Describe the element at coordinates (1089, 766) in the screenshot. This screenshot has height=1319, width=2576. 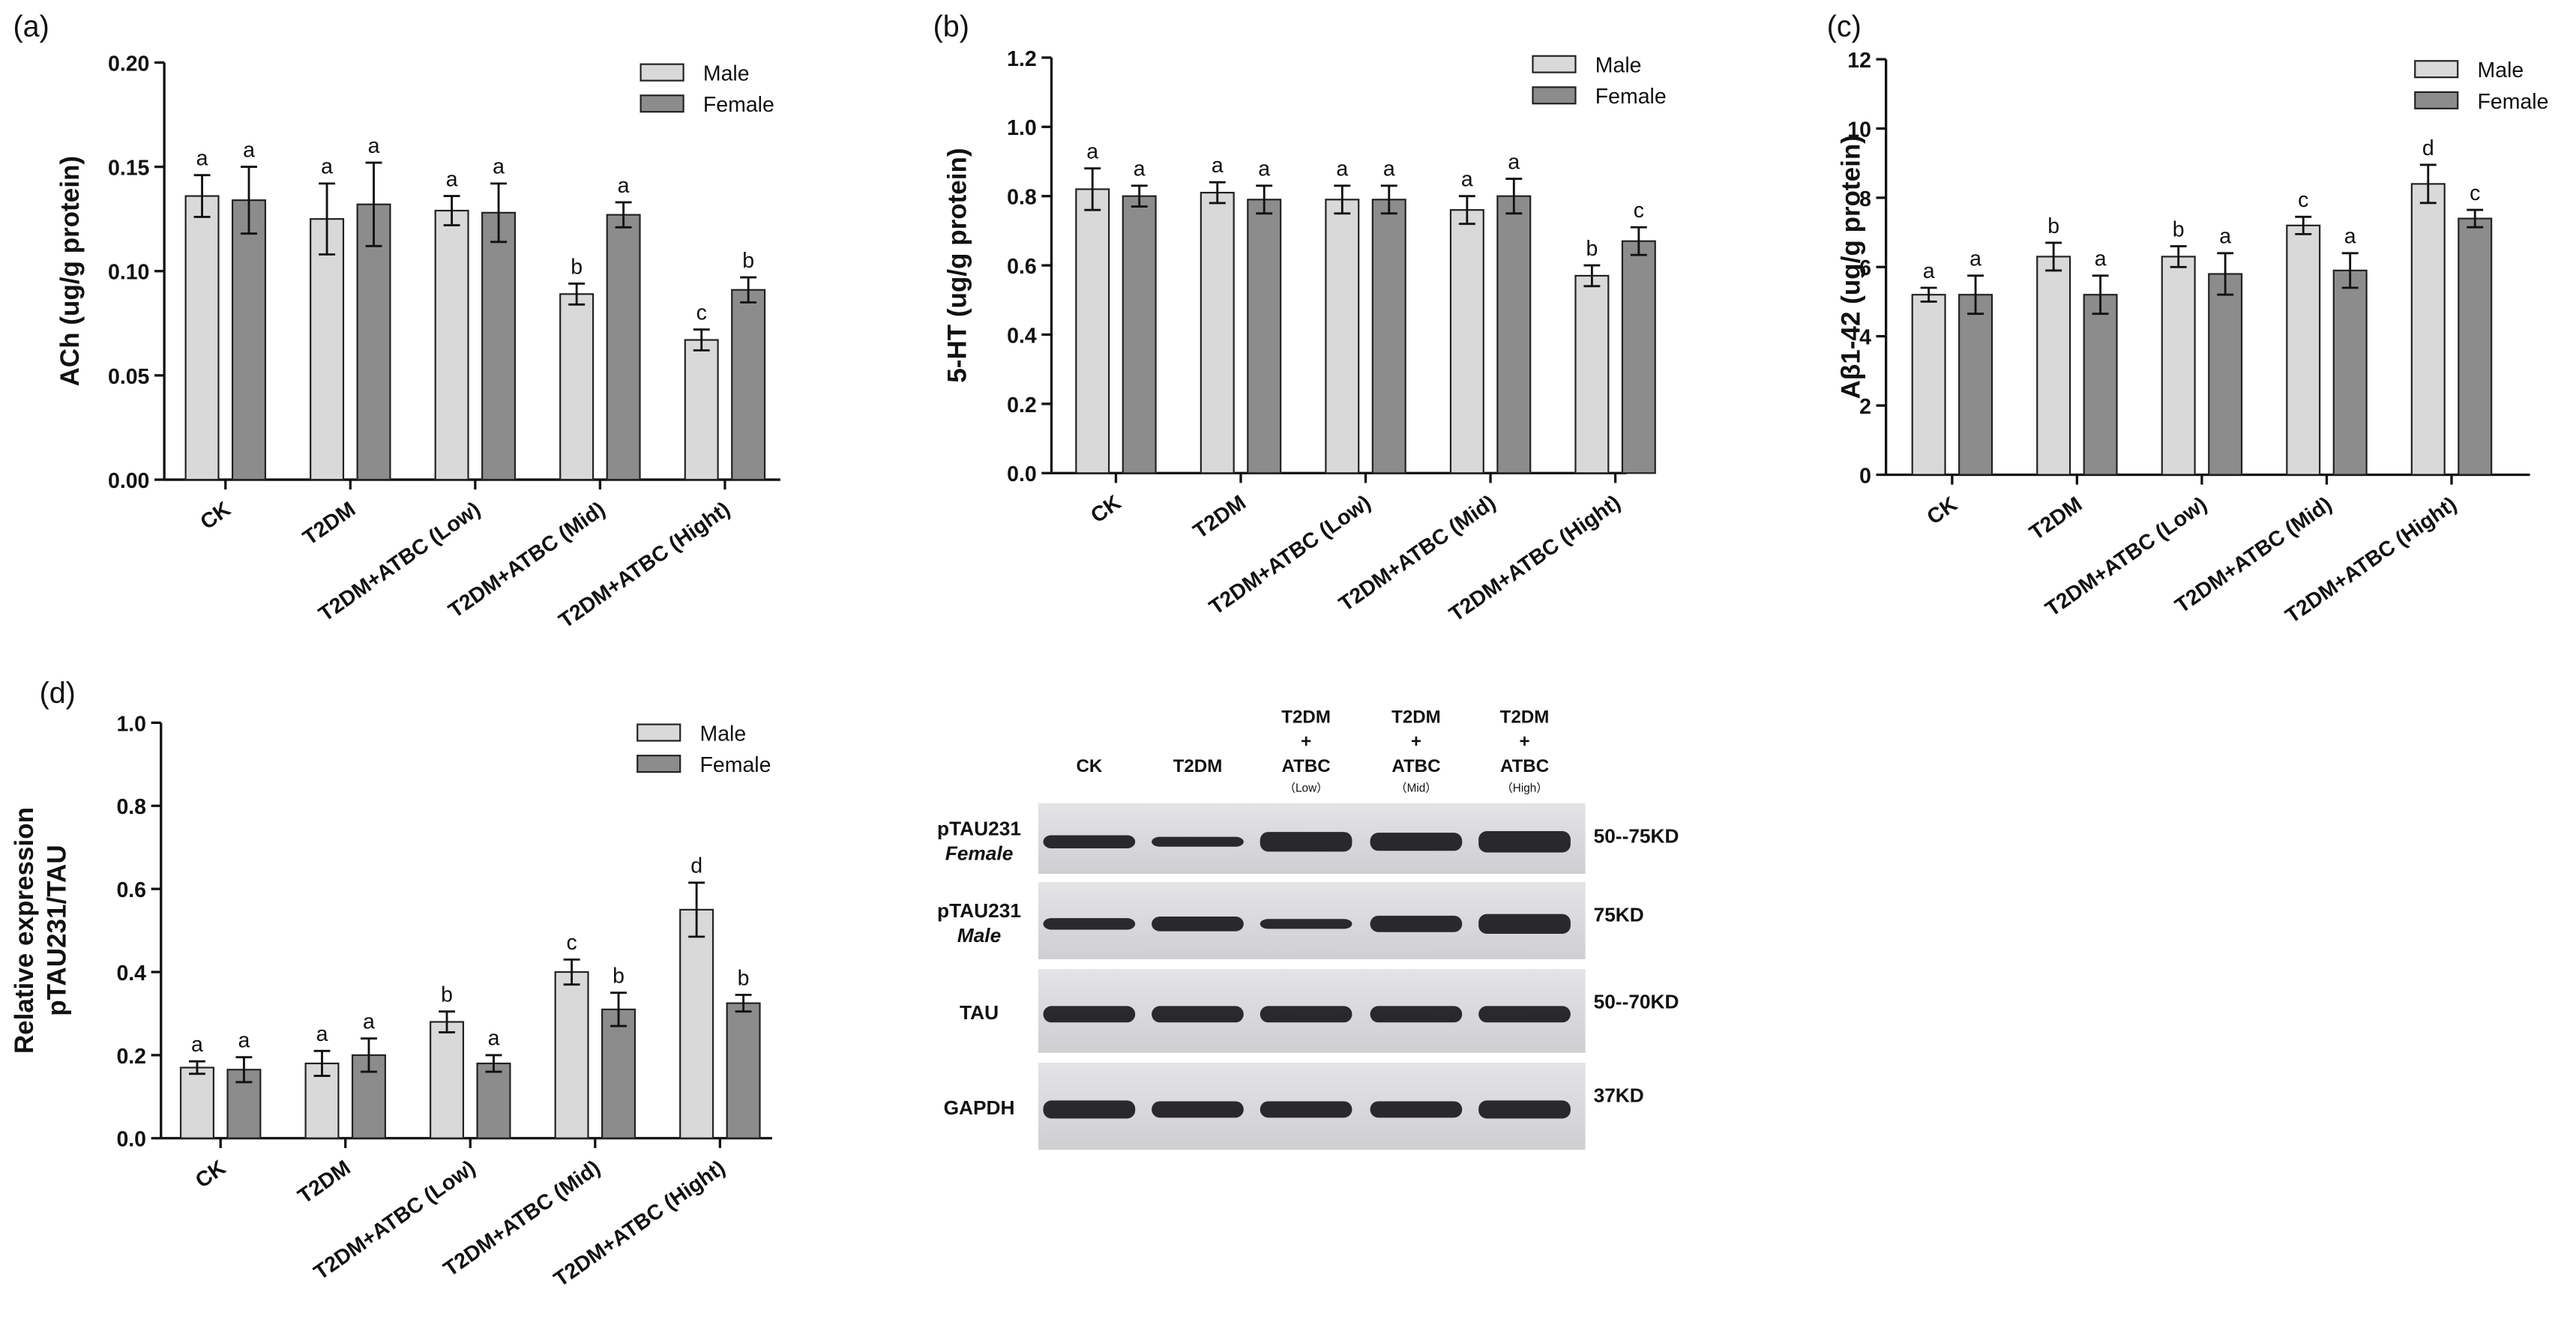
I see `lane-label: CK` at that location.